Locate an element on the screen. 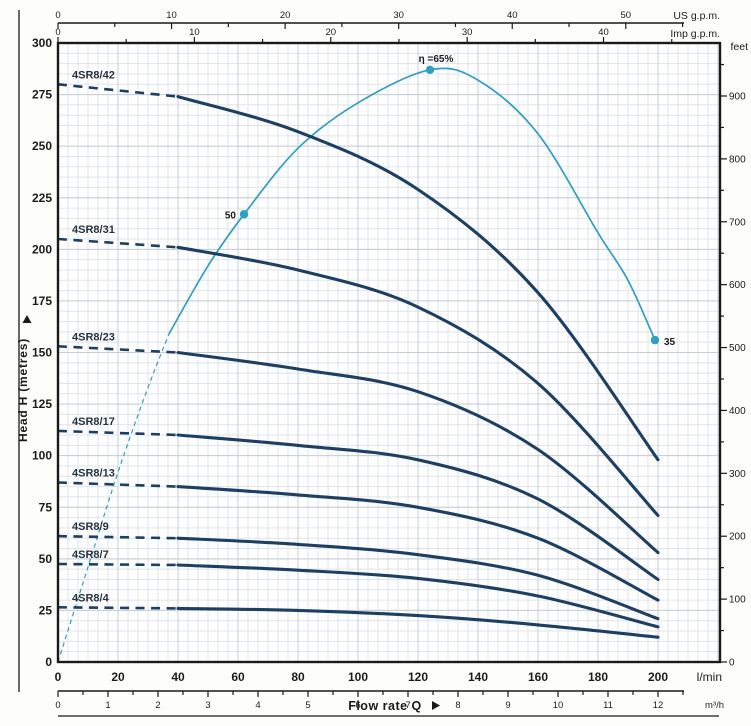  metres-tick-label: 225 is located at coordinates (42, 198).